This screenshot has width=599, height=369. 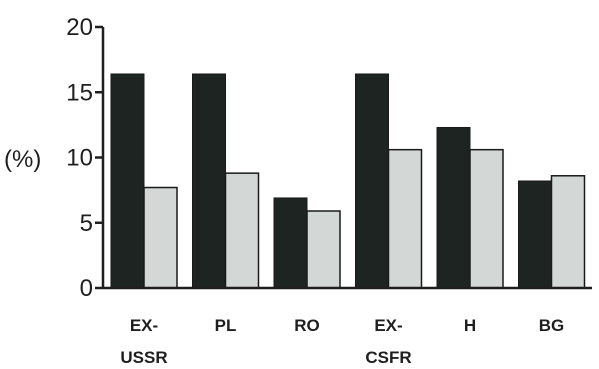 What do you see at coordinates (552, 325) in the screenshot?
I see `x-category-label: BG` at bounding box center [552, 325].